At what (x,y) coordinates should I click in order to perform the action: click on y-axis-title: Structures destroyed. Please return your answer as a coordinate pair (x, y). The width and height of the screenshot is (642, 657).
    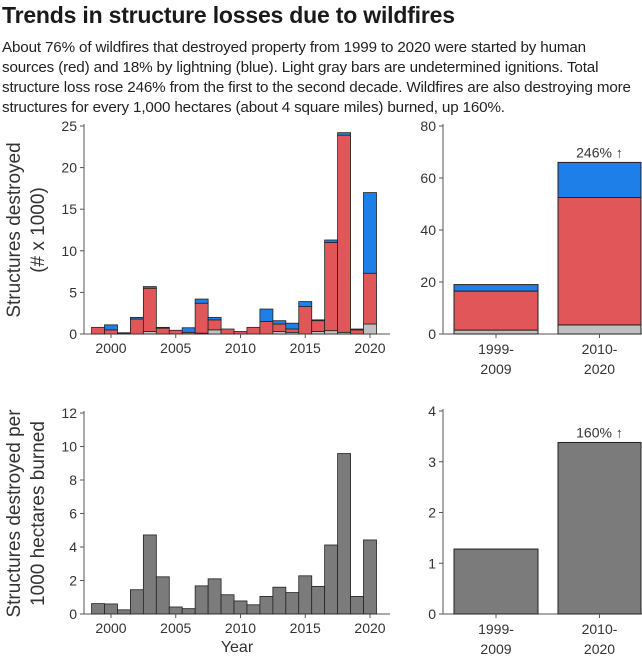
    Looking at the image, I should click on (14, 229).